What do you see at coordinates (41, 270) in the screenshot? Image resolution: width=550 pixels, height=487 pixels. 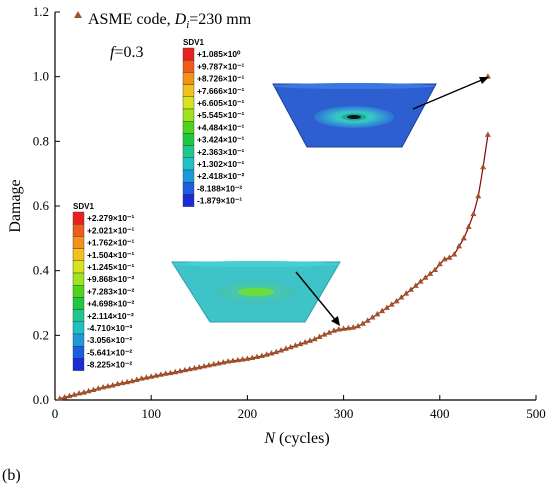 I see `y-tick-label: 0.4` at bounding box center [41, 270].